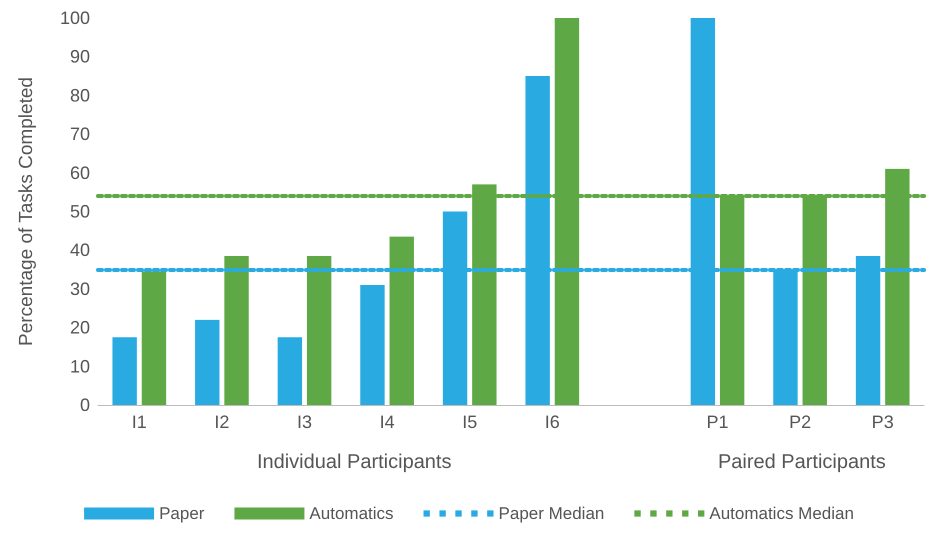 The height and width of the screenshot is (537, 938). Describe the element at coordinates (883, 422) in the screenshot. I see `x-tick-label: P3` at that location.